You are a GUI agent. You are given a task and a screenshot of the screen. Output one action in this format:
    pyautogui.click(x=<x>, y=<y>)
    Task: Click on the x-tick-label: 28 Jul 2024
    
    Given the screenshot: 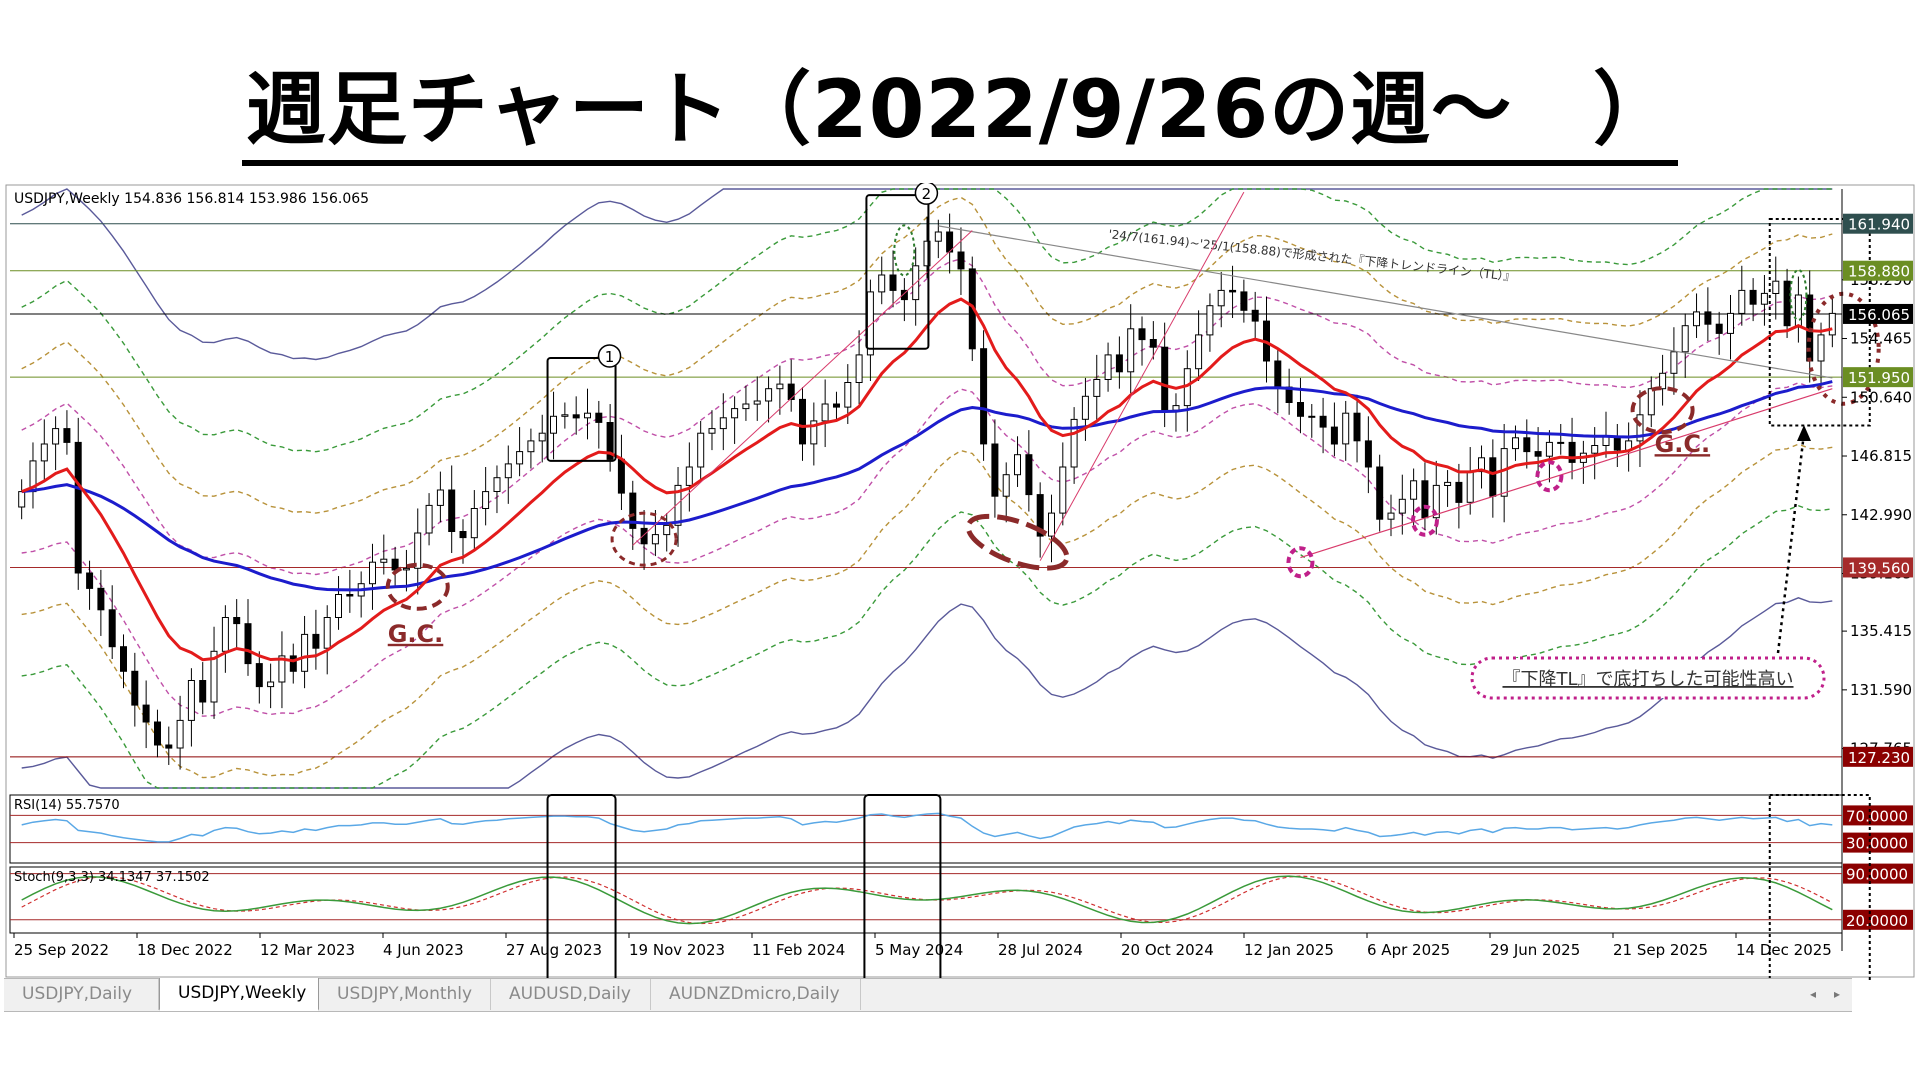 What is the action you would take?
    pyautogui.click(x=1040, y=950)
    